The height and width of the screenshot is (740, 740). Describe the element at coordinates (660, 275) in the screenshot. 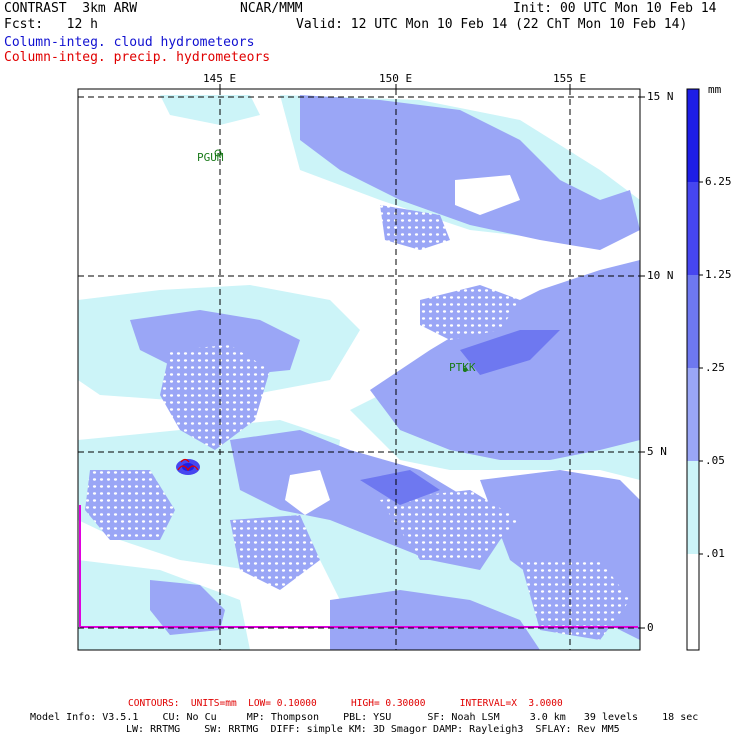

I see `lat-label-10n: 10 N` at that location.